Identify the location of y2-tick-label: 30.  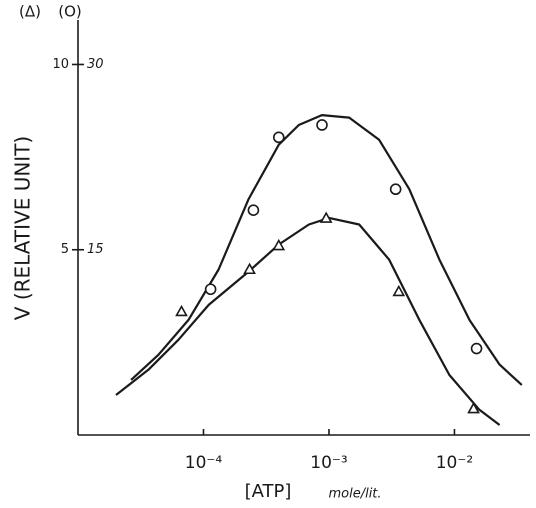
(95, 64).